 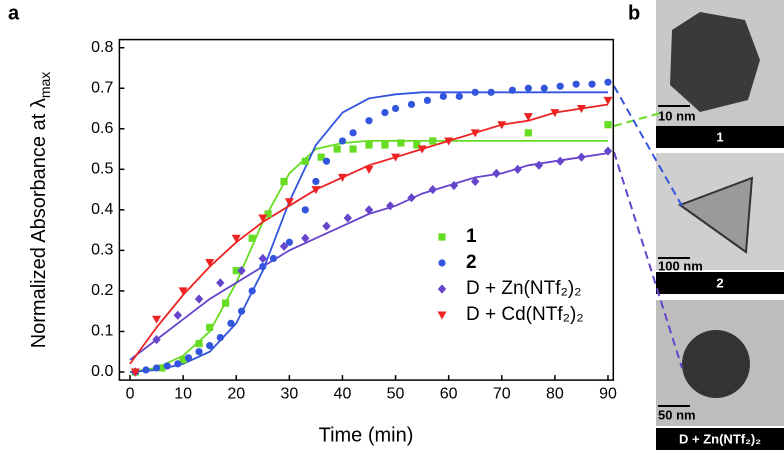 I want to click on x-tick-label: 0, so click(x=130, y=393).